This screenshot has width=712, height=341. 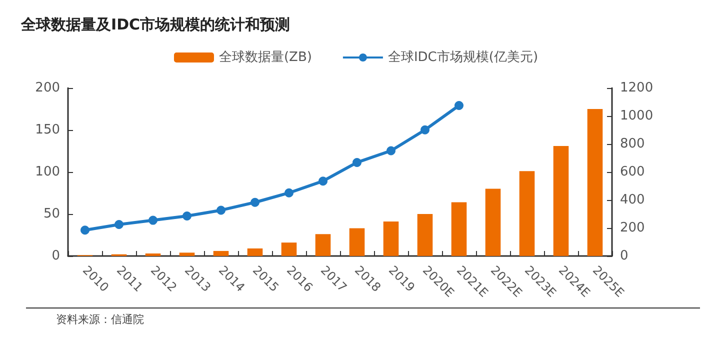 What do you see at coordinates (637, 116) in the screenshot?
I see `y2-tick-label: 1000` at bounding box center [637, 116].